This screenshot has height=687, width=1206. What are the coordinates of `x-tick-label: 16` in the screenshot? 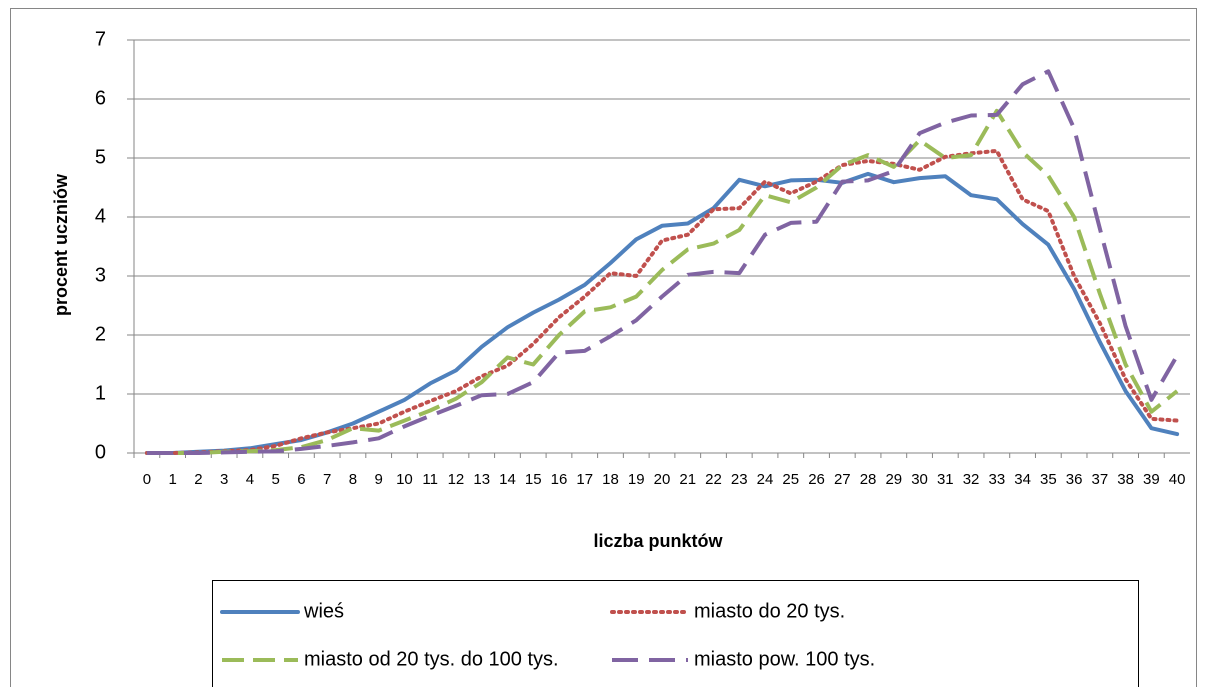 It's located at (559, 479).